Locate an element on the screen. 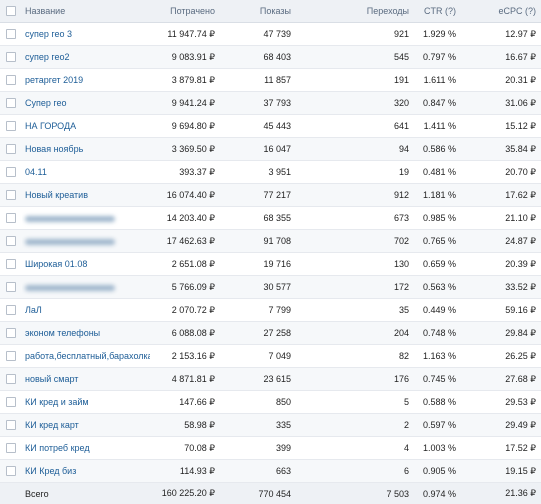 The image size is (541, 504). value-cell: 16 074.40 ₽ is located at coordinates (185, 195).